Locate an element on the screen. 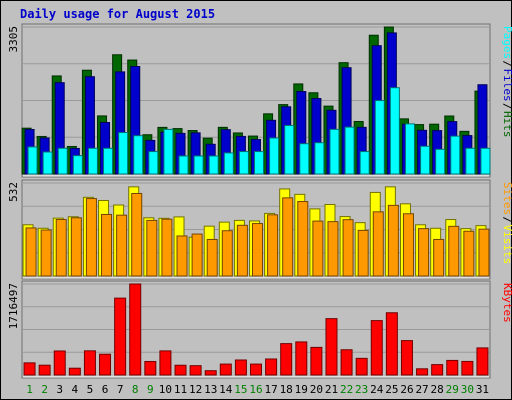  legend-visits: Visits is located at coordinates (506, 245).